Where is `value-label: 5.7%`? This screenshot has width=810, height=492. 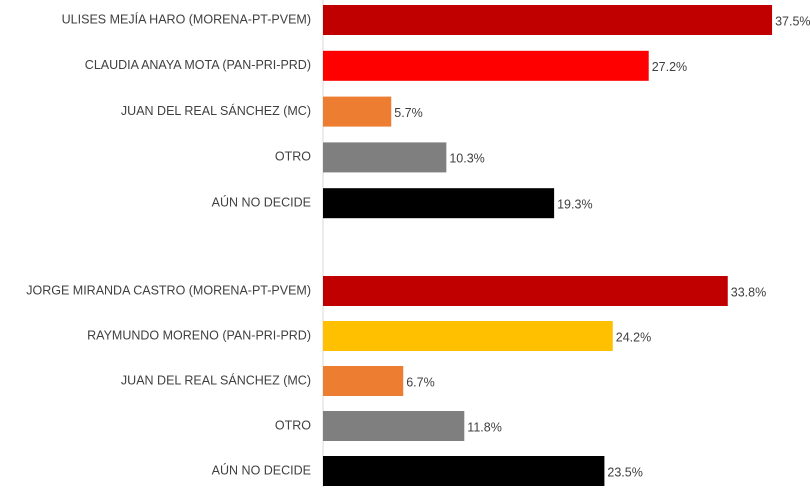
value-label: 5.7% is located at coordinates (408, 113).